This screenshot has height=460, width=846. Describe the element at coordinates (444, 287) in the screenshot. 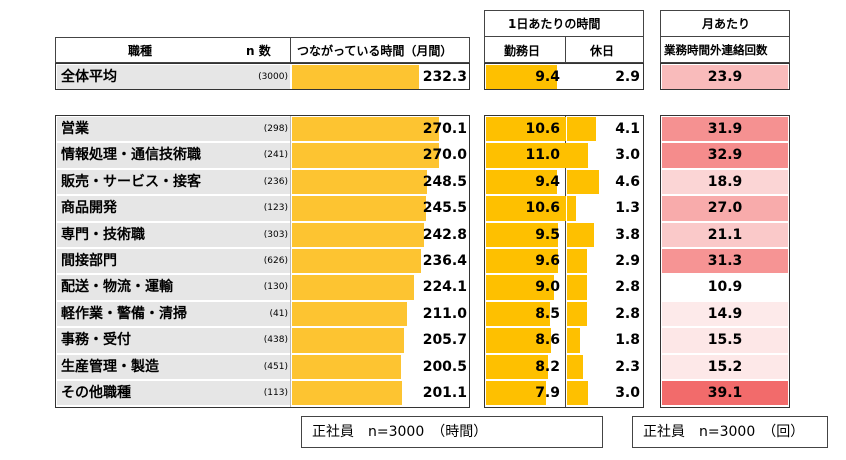

I see `monthly-value: 224.1` at that location.